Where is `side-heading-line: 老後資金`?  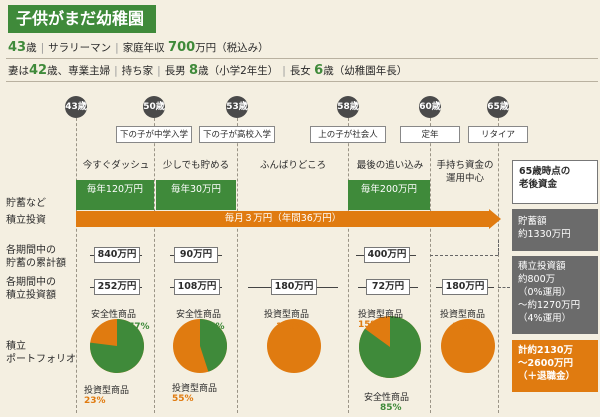 side-heading-line: 老後資金 is located at coordinates (538, 184).